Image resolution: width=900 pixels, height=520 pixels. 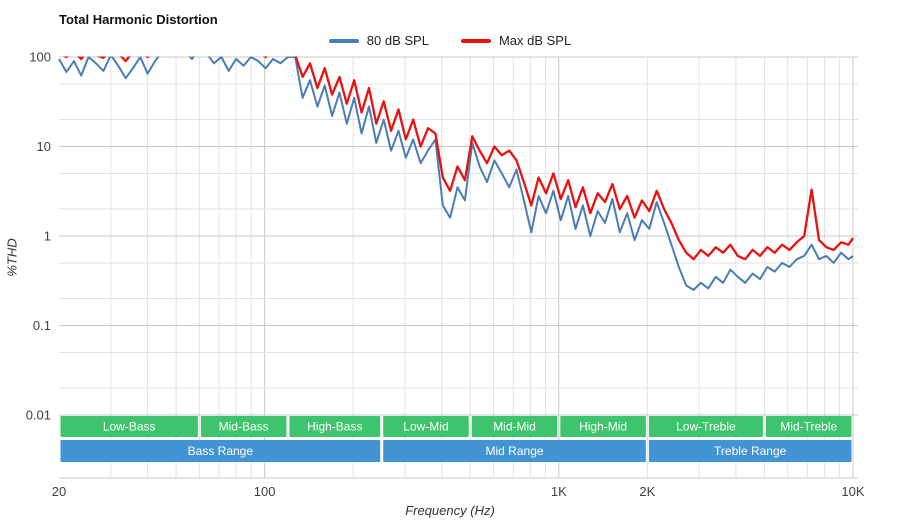 I want to click on band-mid-bass, so click(x=243, y=426).